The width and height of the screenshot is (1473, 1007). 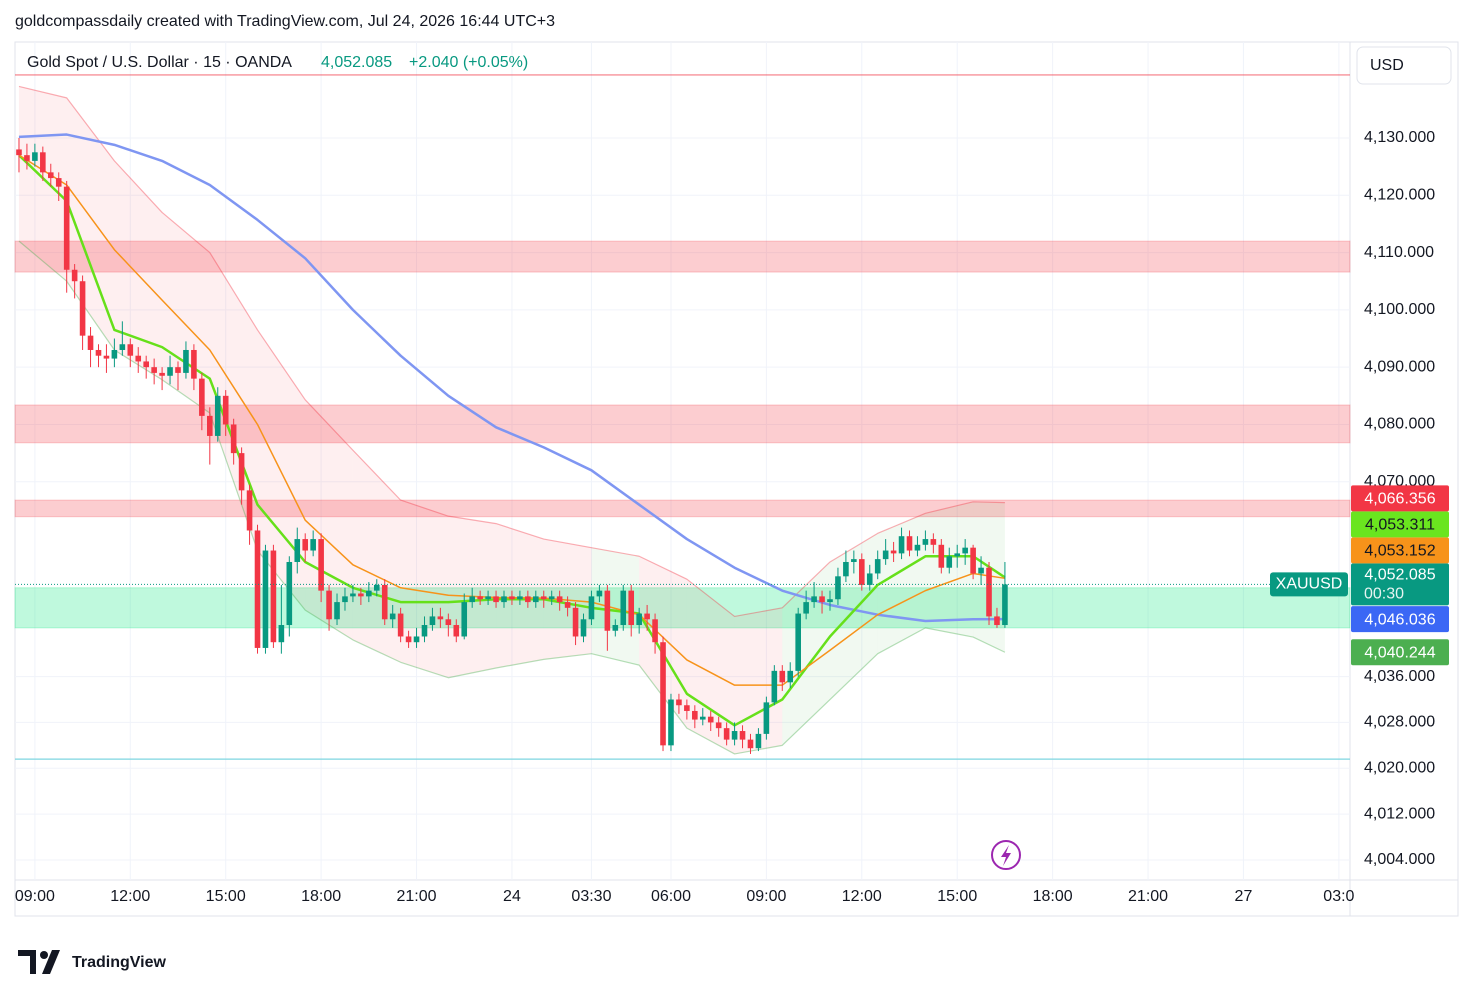 I want to click on replay-icon, so click(x=1006, y=855).